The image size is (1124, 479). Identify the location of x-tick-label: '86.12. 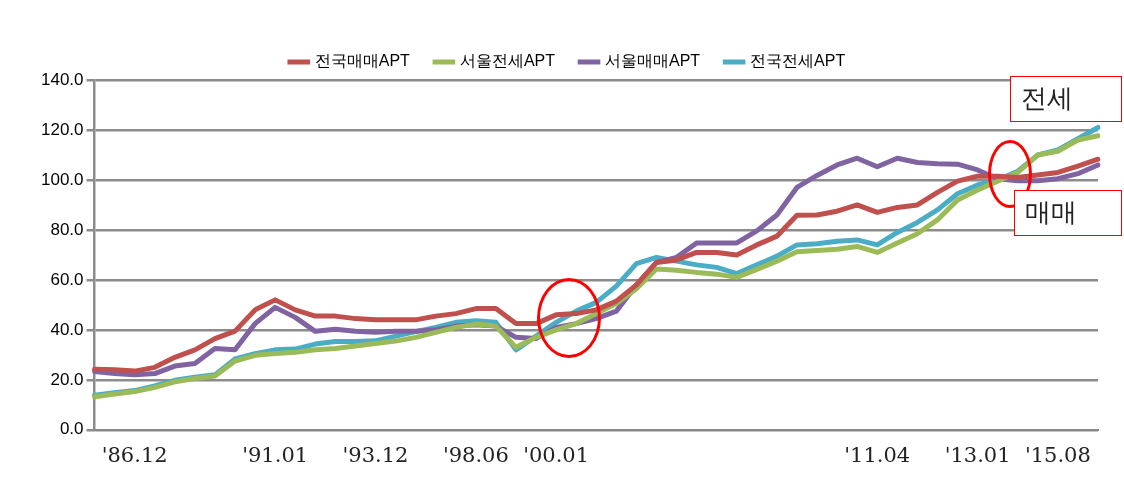
(134, 454).